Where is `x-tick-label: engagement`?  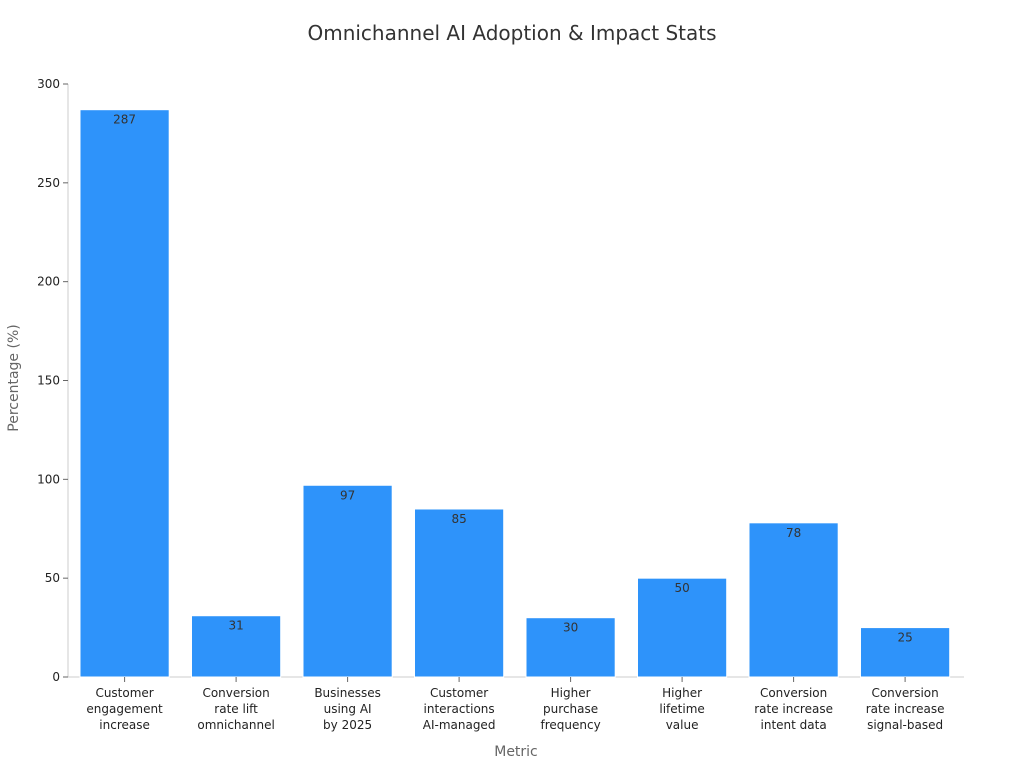
x-tick-label: engagement is located at coordinates (124, 709).